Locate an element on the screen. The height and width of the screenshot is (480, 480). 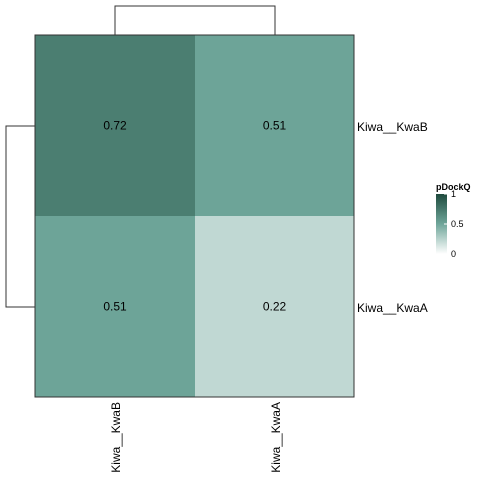
cell-value-r1-c1: 0.22 is located at coordinates (275, 307).